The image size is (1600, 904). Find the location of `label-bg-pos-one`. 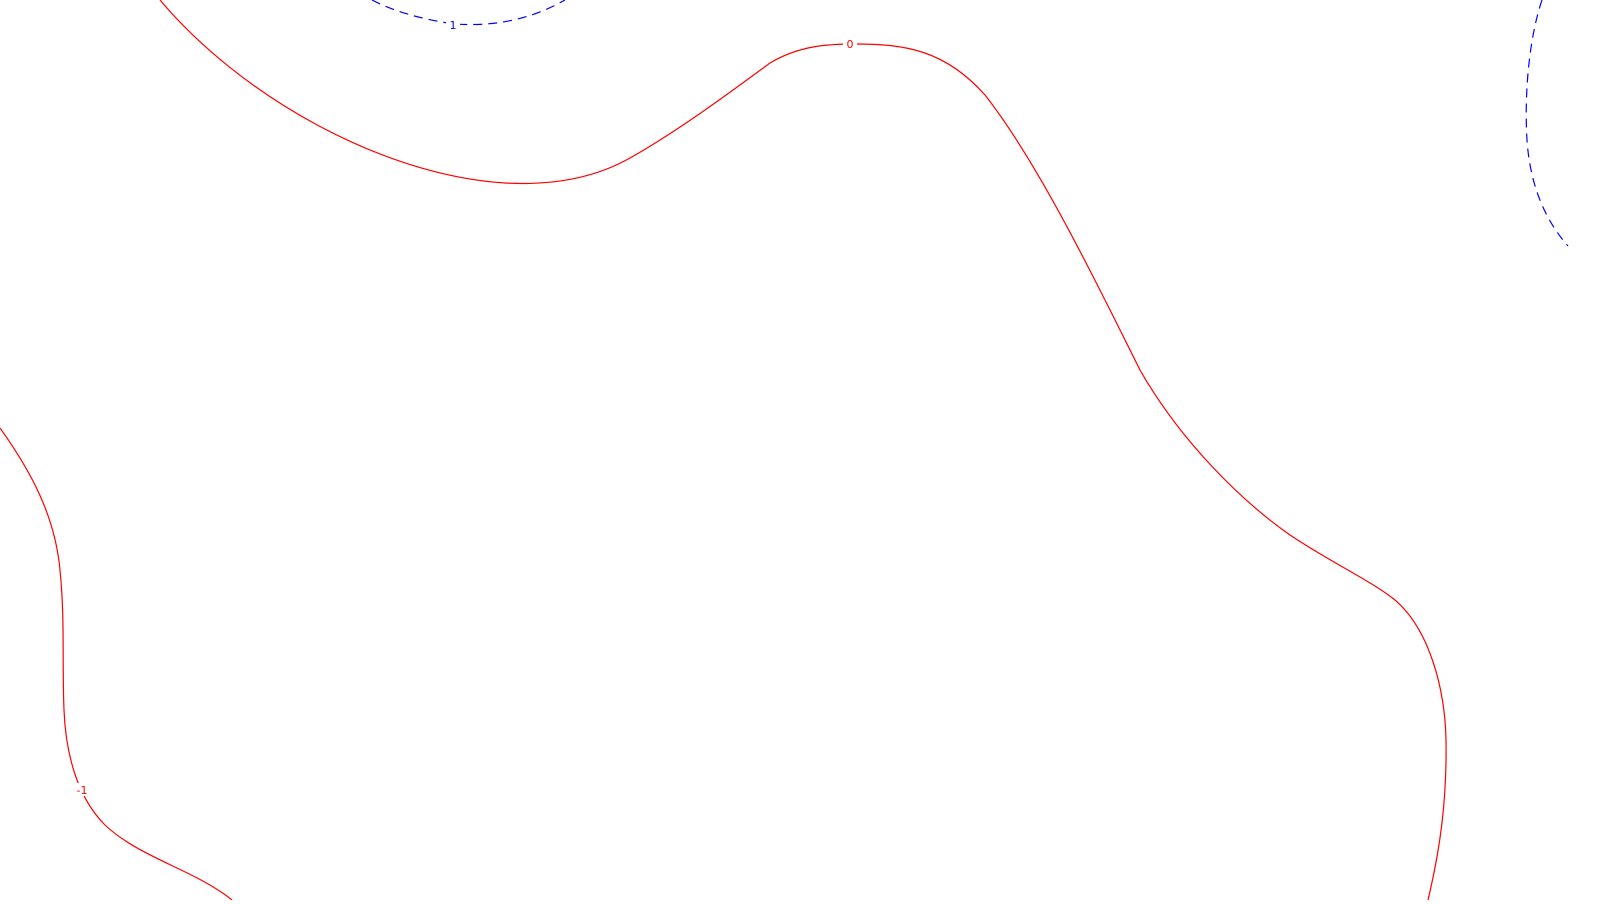

label-bg-pos-one is located at coordinates (453, 24).